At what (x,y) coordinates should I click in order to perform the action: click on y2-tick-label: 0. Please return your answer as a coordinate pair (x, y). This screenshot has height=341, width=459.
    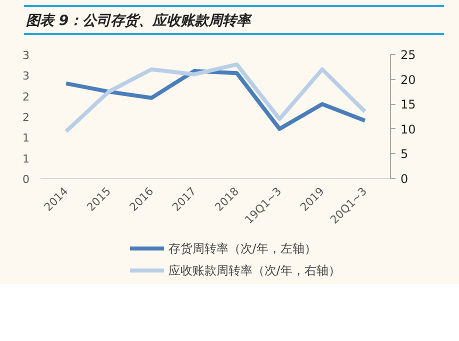
    Looking at the image, I should click on (404, 179).